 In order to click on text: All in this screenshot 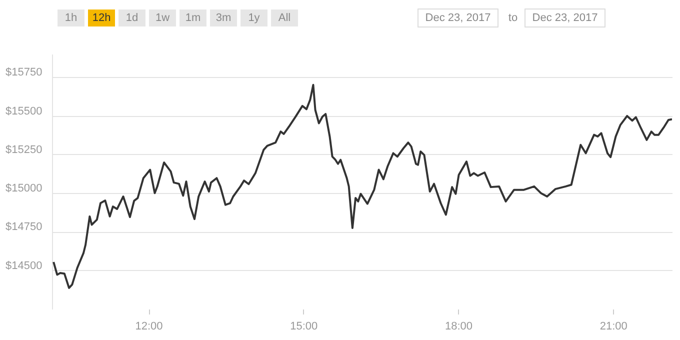, I will do `click(284, 18)`.